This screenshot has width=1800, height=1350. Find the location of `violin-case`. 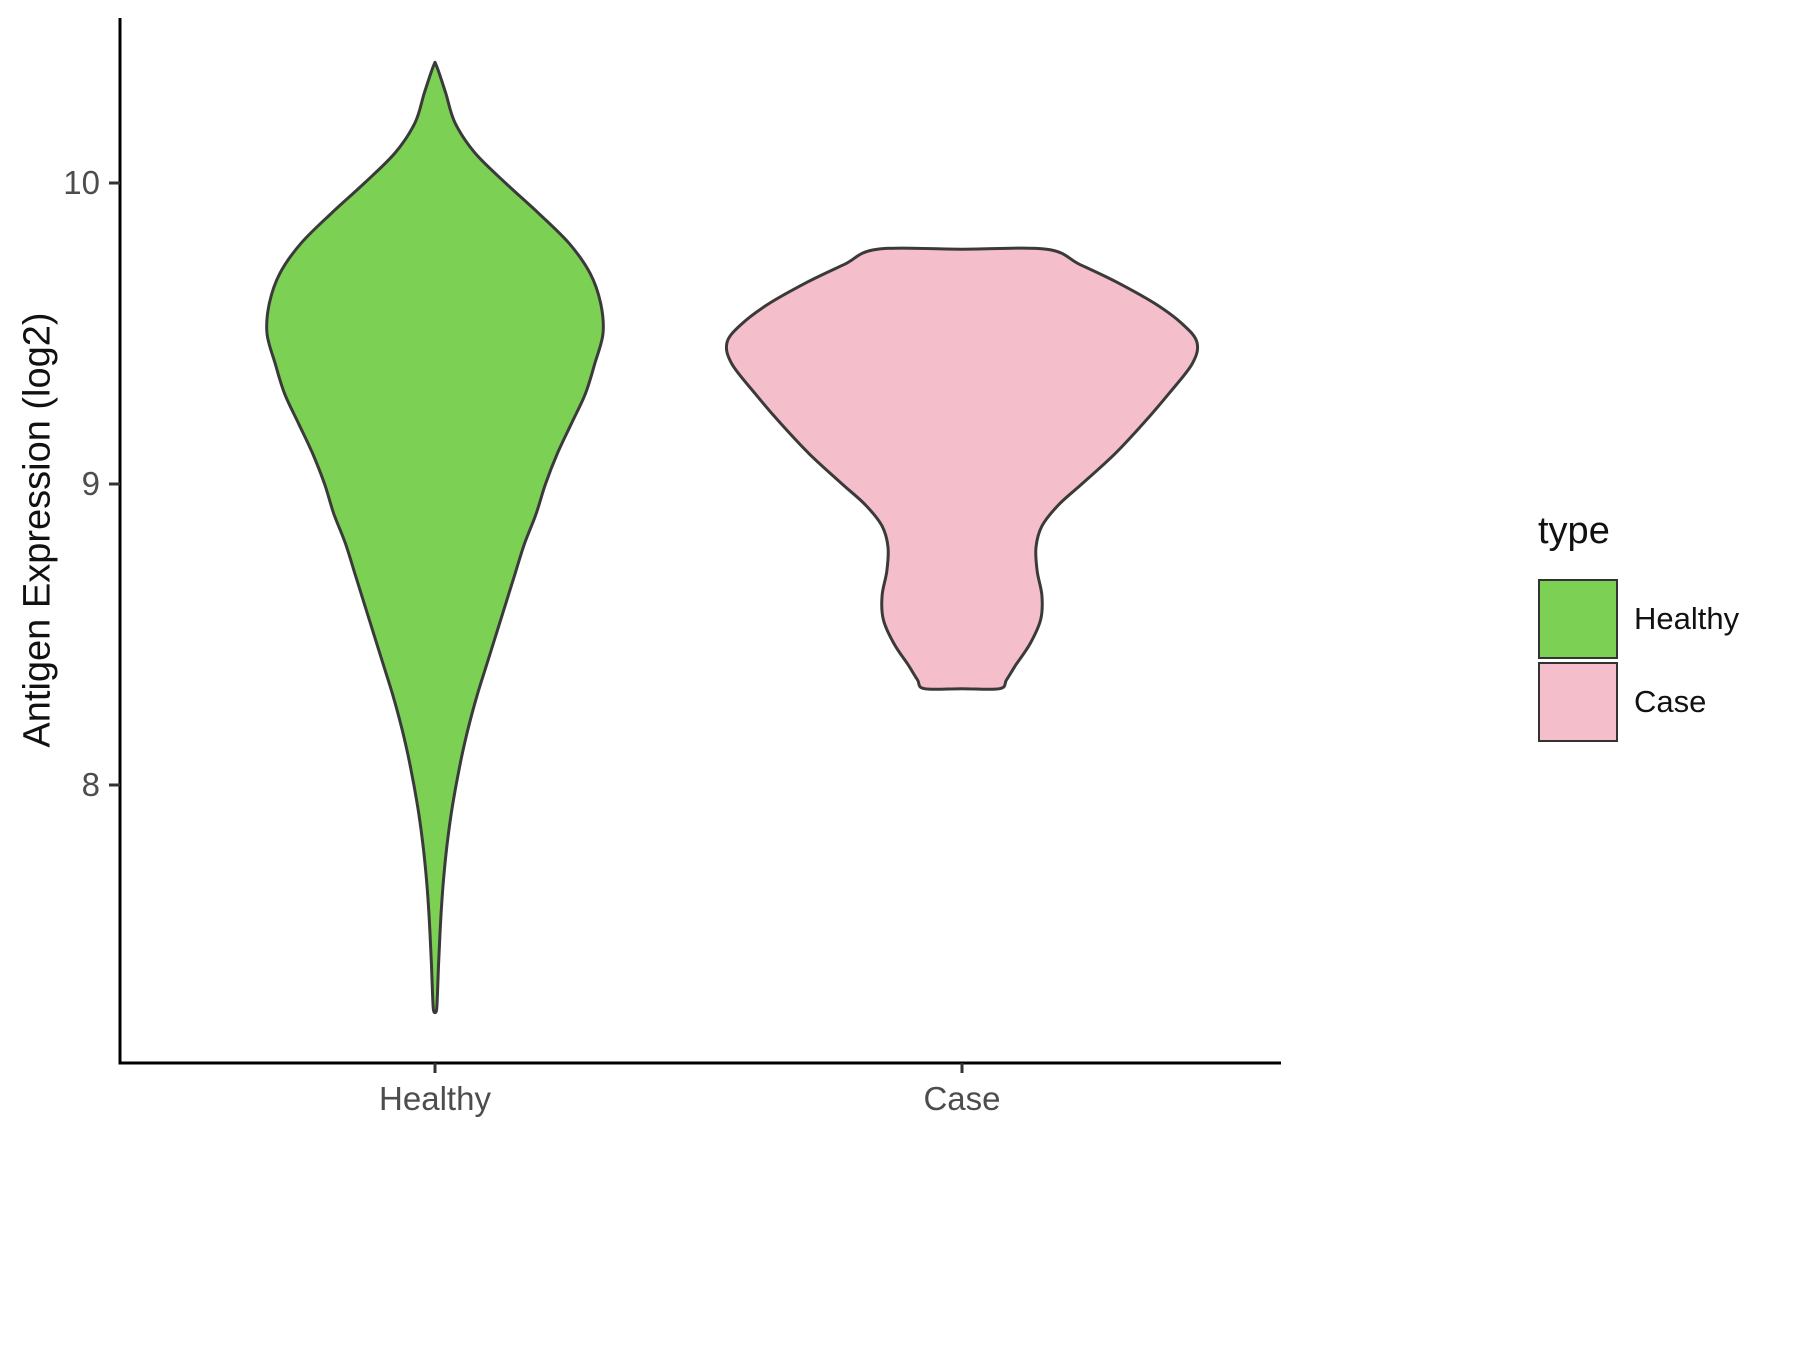

violin-case is located at coordinates (962, 468).